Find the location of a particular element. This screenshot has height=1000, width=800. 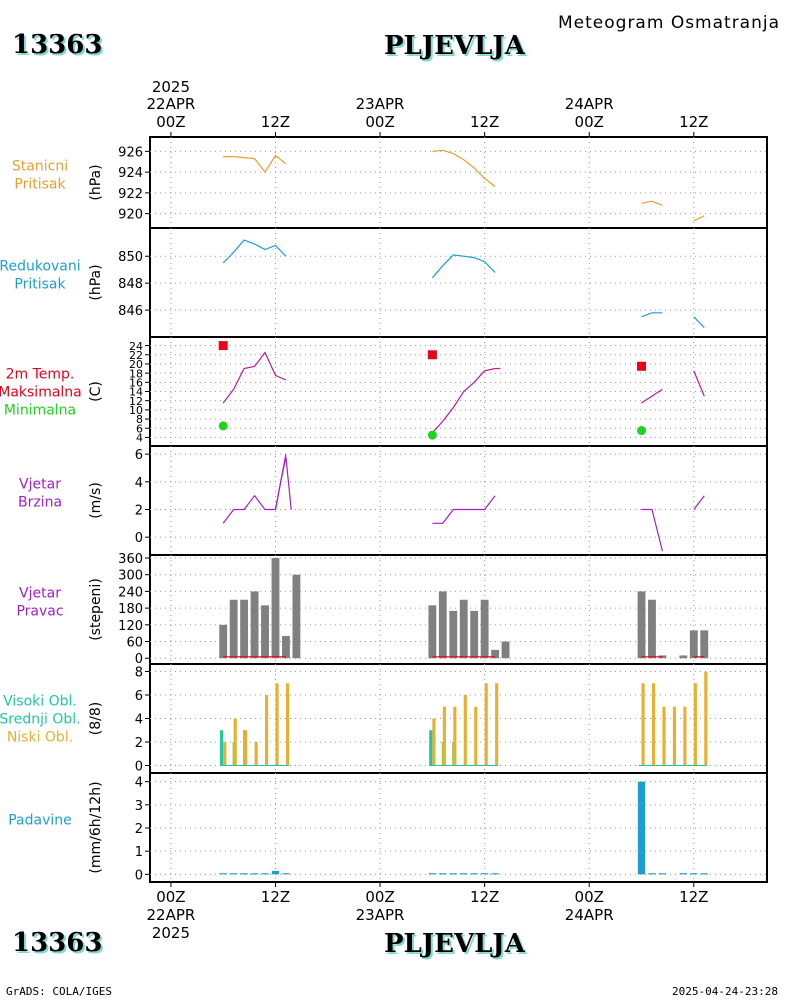

ytick-label-3-2: 4 is located at coordinates (139, 483).